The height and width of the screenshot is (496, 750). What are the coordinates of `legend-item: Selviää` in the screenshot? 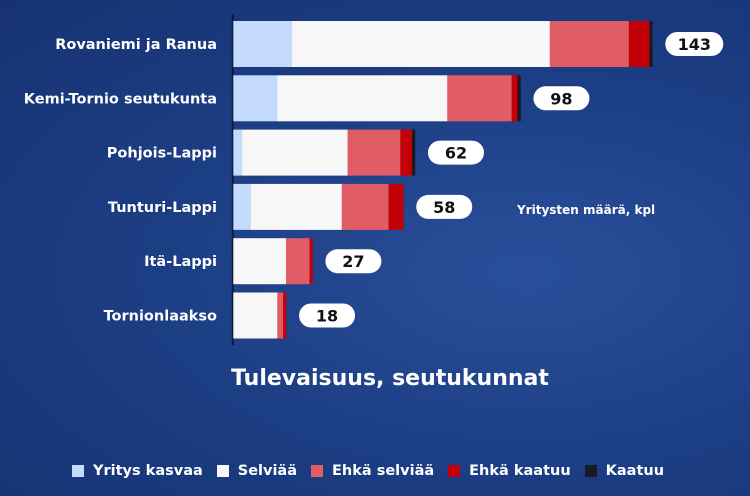 It's located at (257, 471).